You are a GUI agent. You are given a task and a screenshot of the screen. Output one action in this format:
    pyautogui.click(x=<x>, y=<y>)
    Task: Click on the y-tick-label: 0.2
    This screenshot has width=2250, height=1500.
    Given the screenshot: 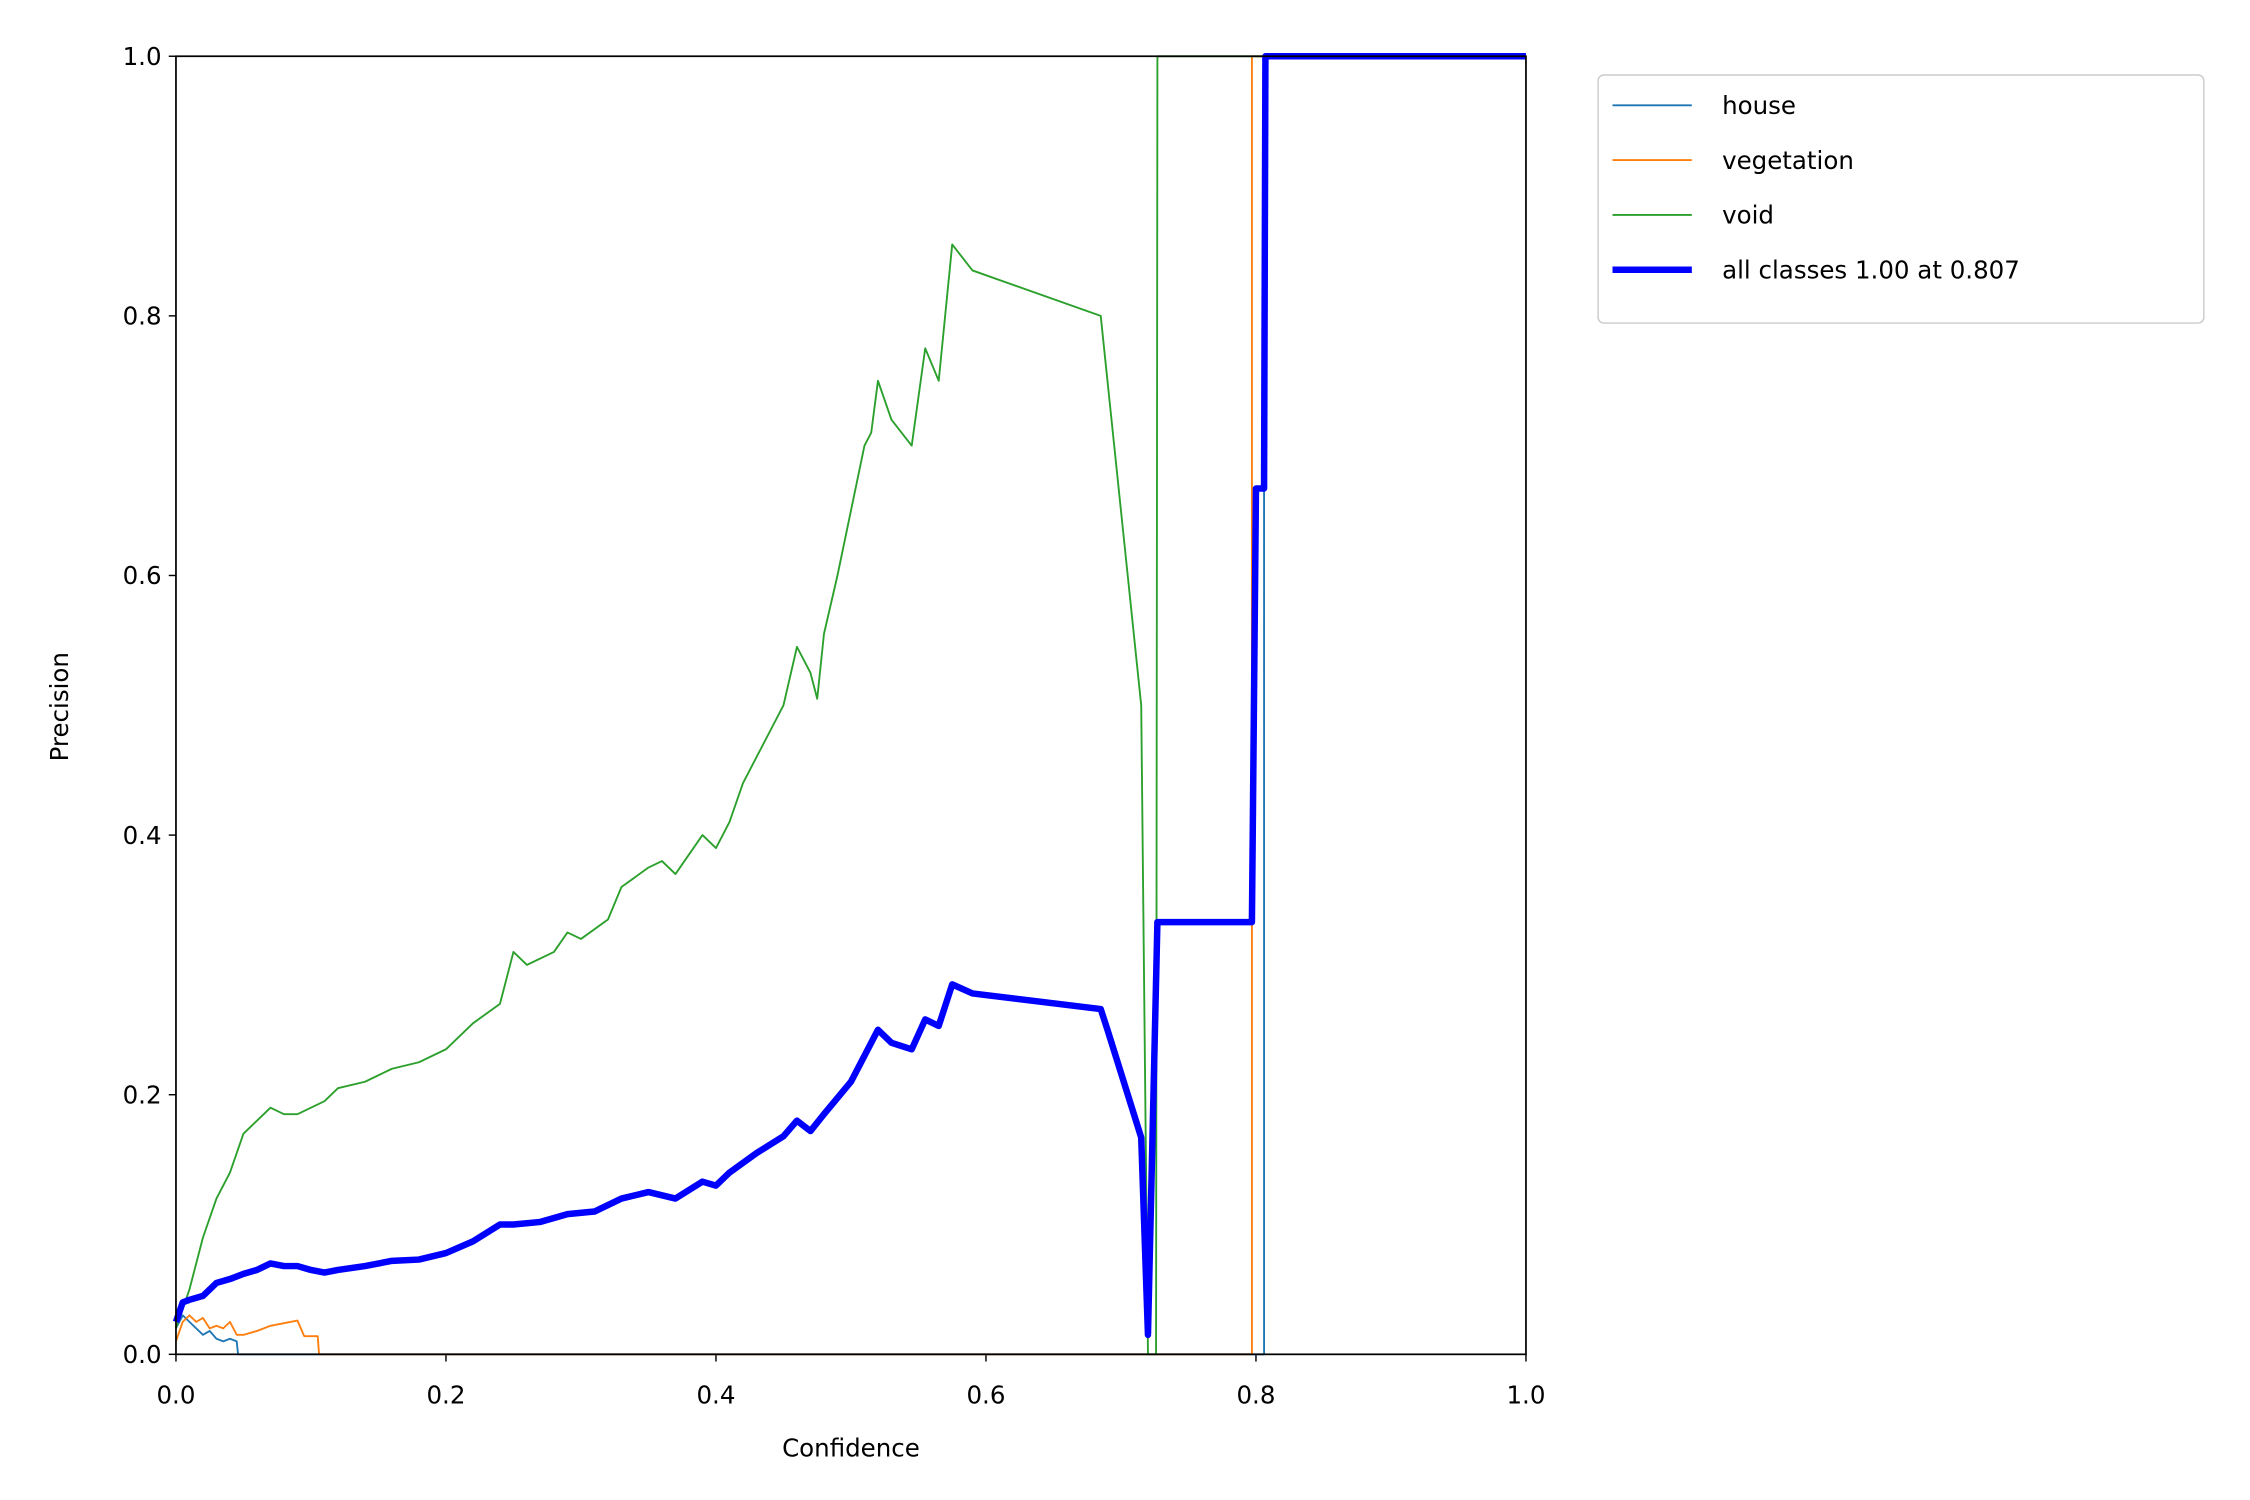 What is the action you would take?
    pyautogui.click(x=142, y=1094)
    